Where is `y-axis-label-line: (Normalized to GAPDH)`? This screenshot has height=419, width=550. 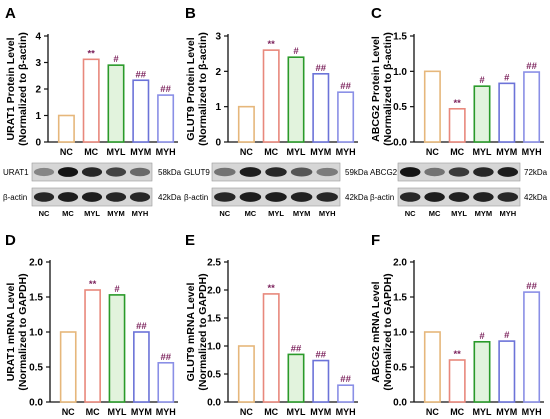 y-axis-label-line: (Normalized to GAPDH) is located at coordinates (203, 331).